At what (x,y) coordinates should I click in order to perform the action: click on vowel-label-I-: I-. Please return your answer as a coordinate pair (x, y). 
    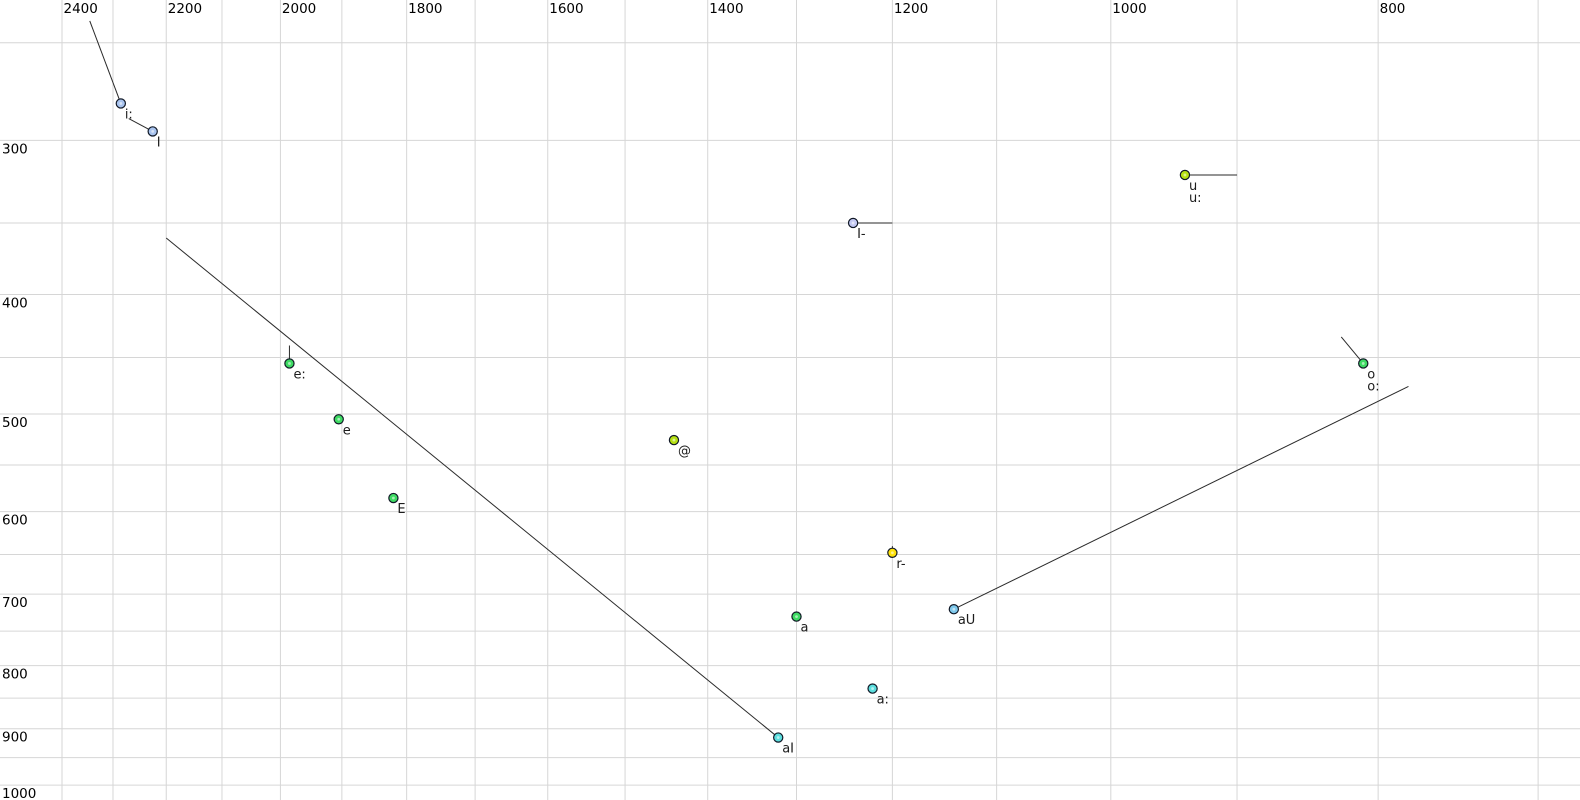
    Looking at the image, I should click on (861, 234).